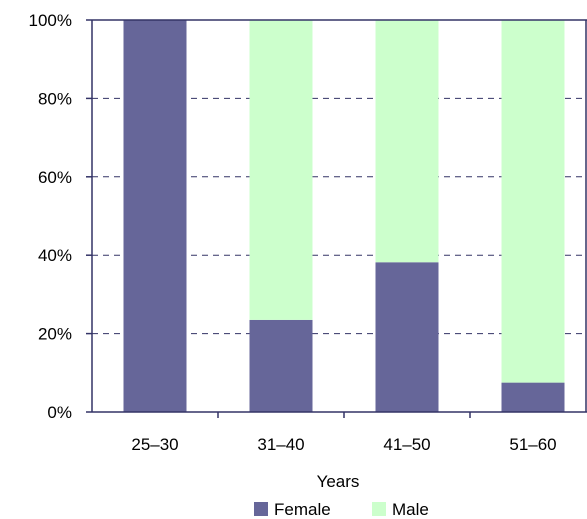  Describe the element at coordinates (55, 334) in the screenshot. I see `y-tick-label: 20%` at that location.